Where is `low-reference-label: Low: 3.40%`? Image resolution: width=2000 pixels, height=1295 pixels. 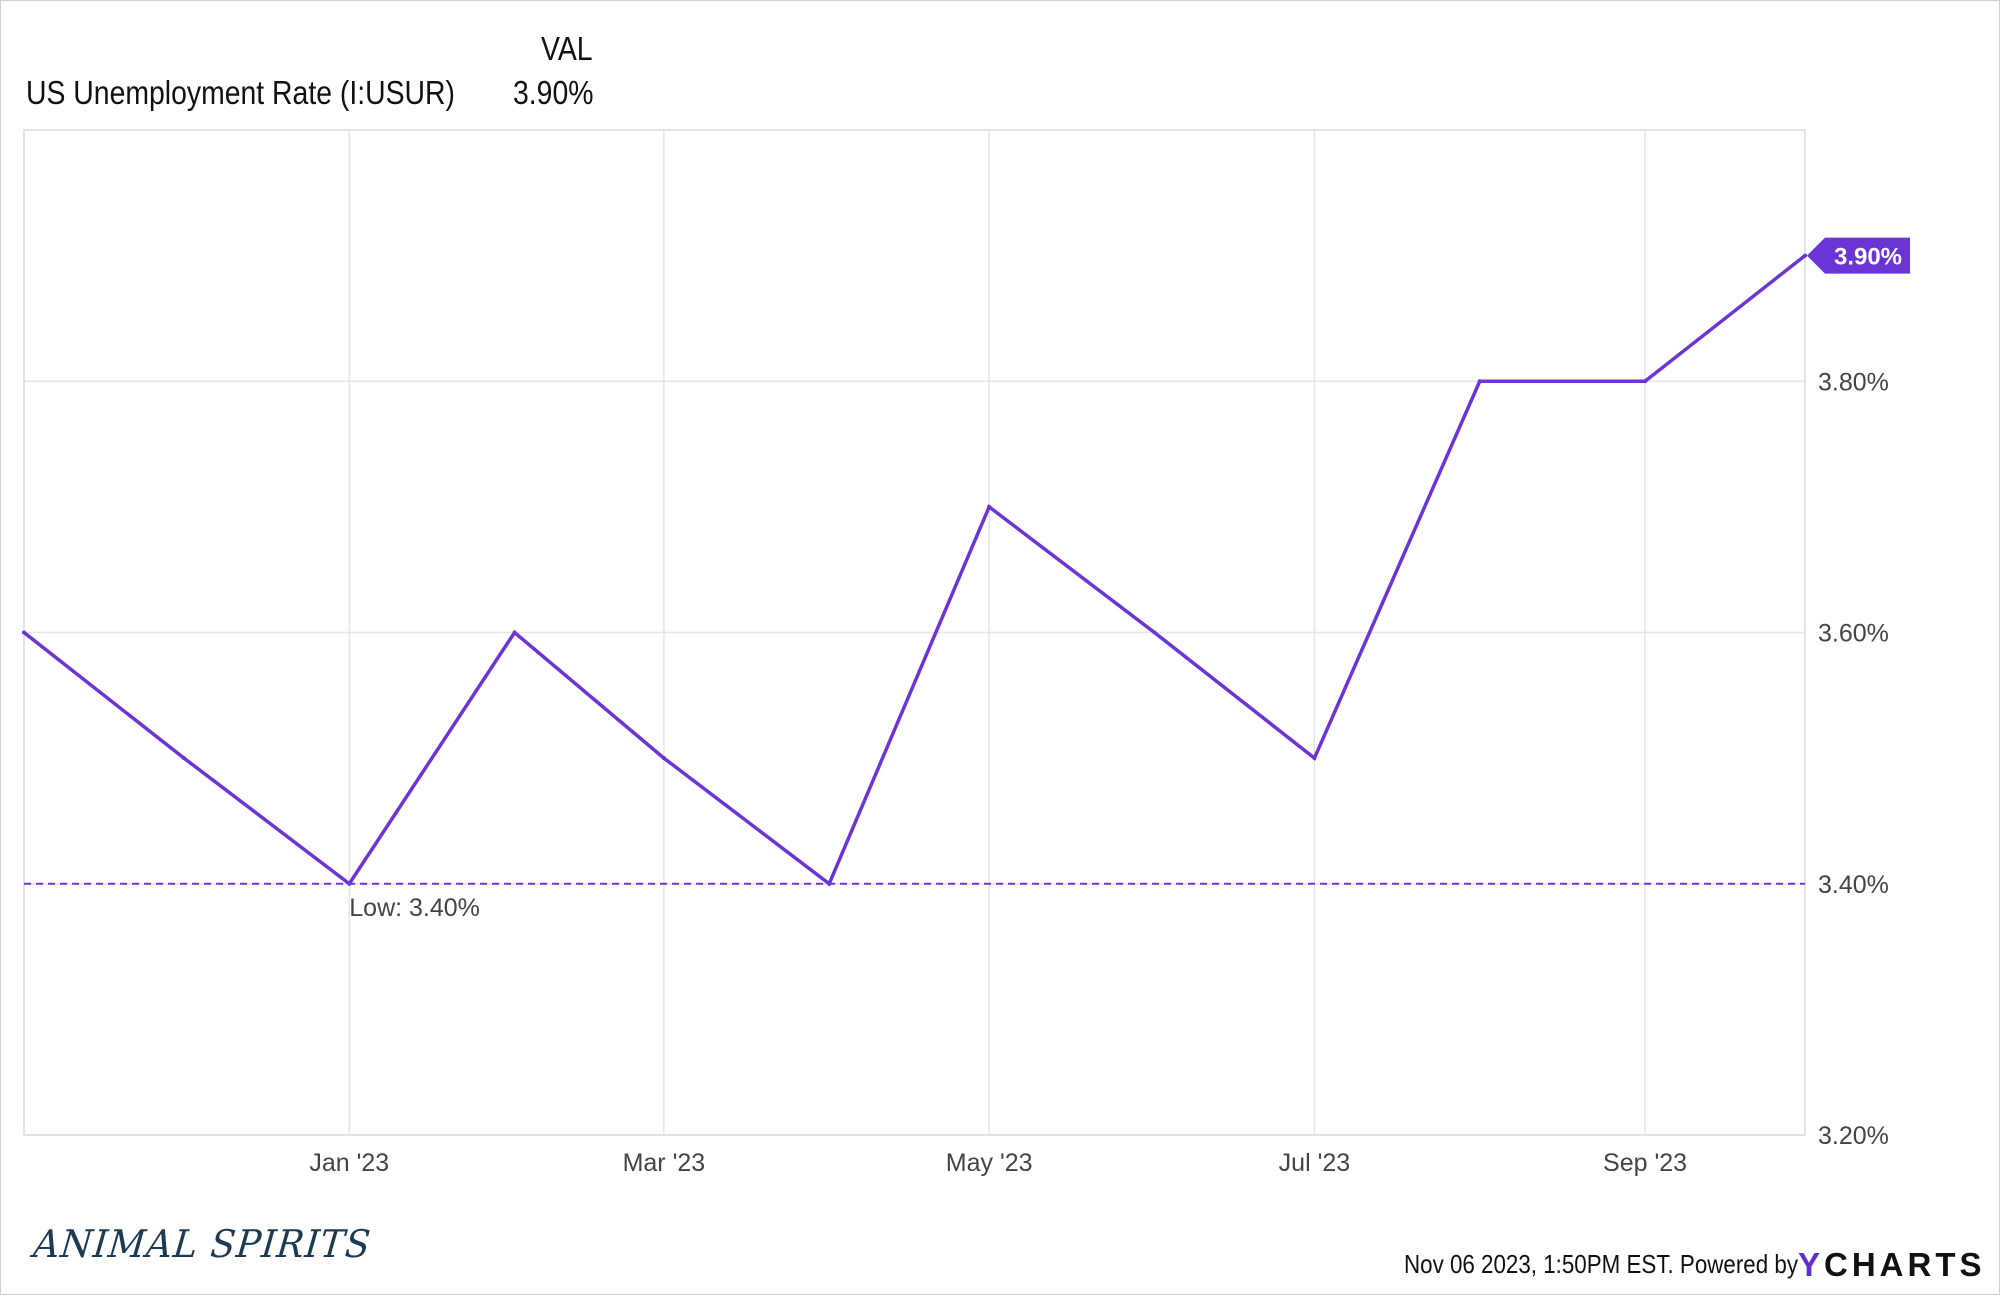
low-reference-label: Low: 3.40% is located at coordinates (414, 908).